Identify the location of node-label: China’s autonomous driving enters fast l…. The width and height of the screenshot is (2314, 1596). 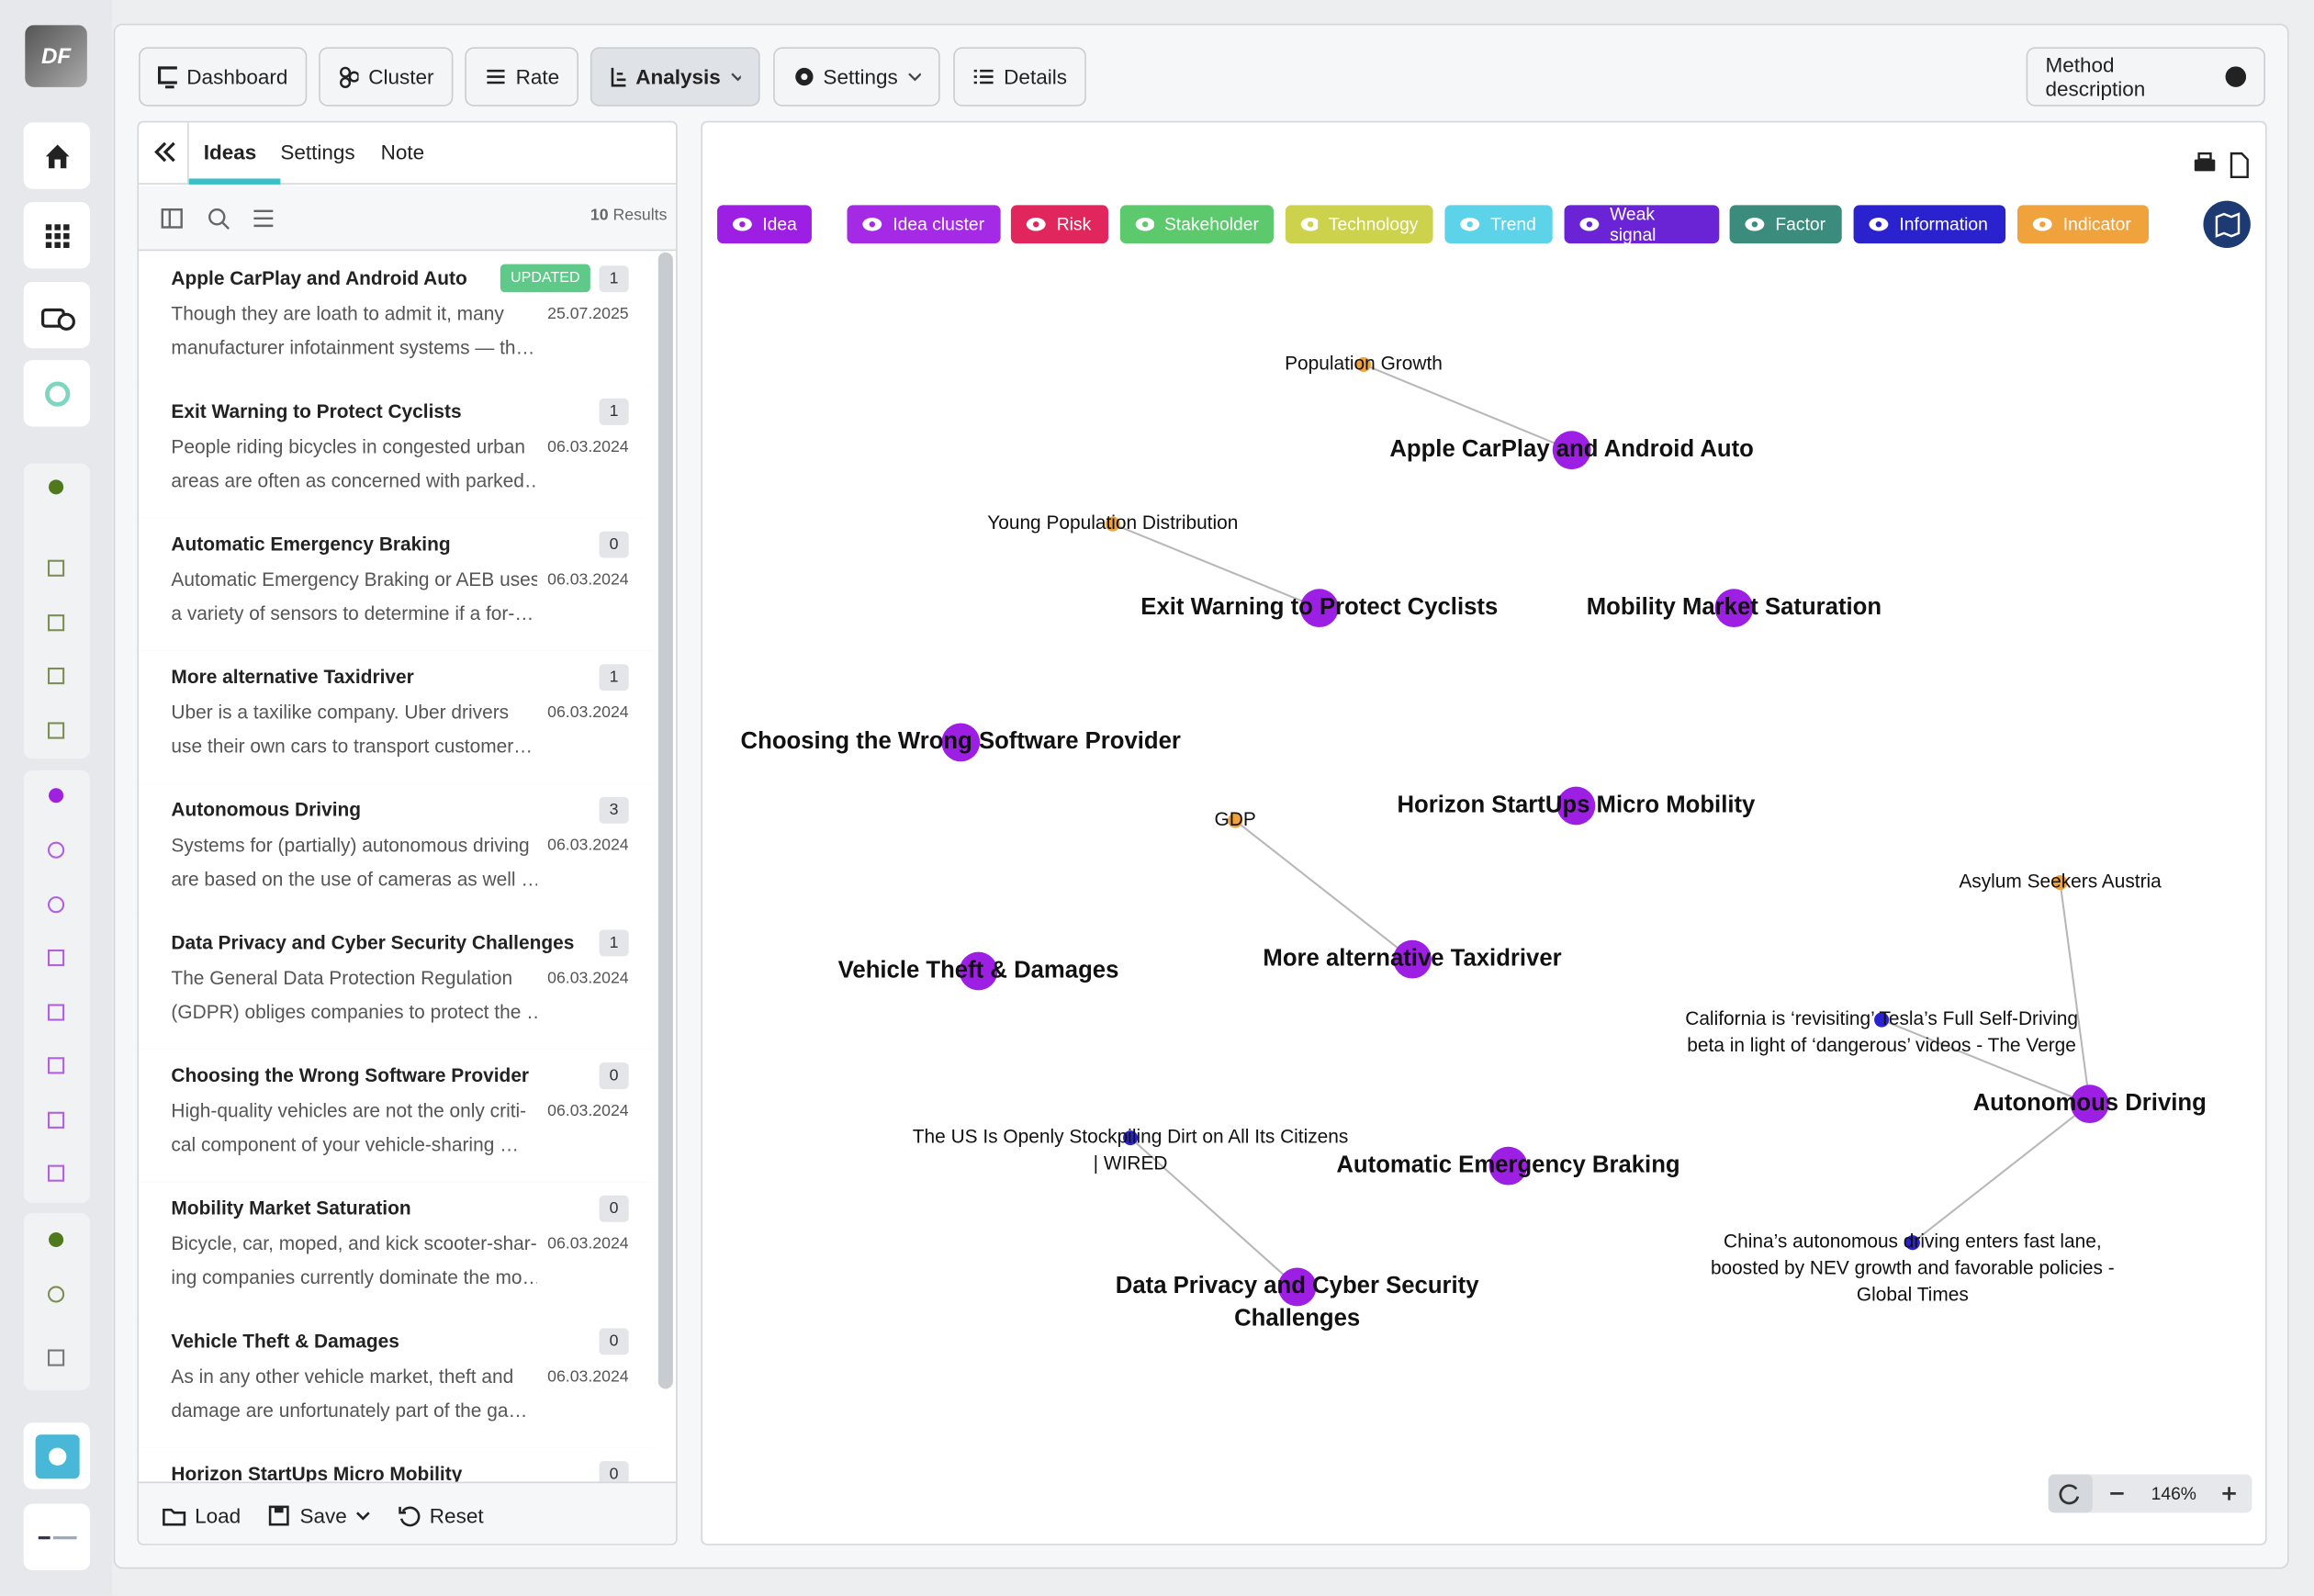
(1913, 1242).